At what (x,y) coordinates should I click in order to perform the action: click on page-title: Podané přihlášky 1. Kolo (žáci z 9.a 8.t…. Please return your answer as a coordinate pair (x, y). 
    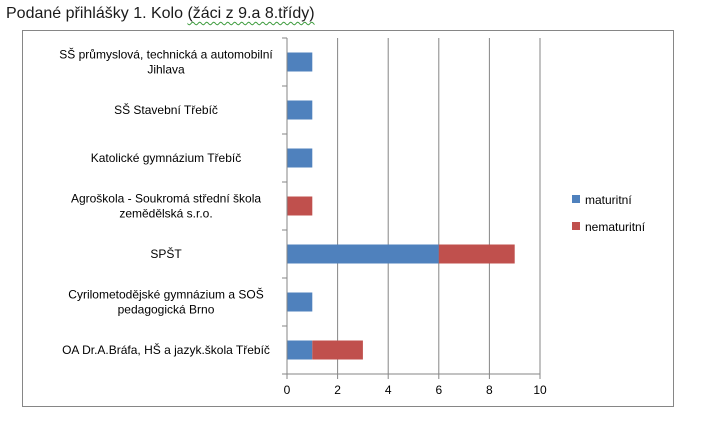
    Looking at the image, I should click on (160, 14).